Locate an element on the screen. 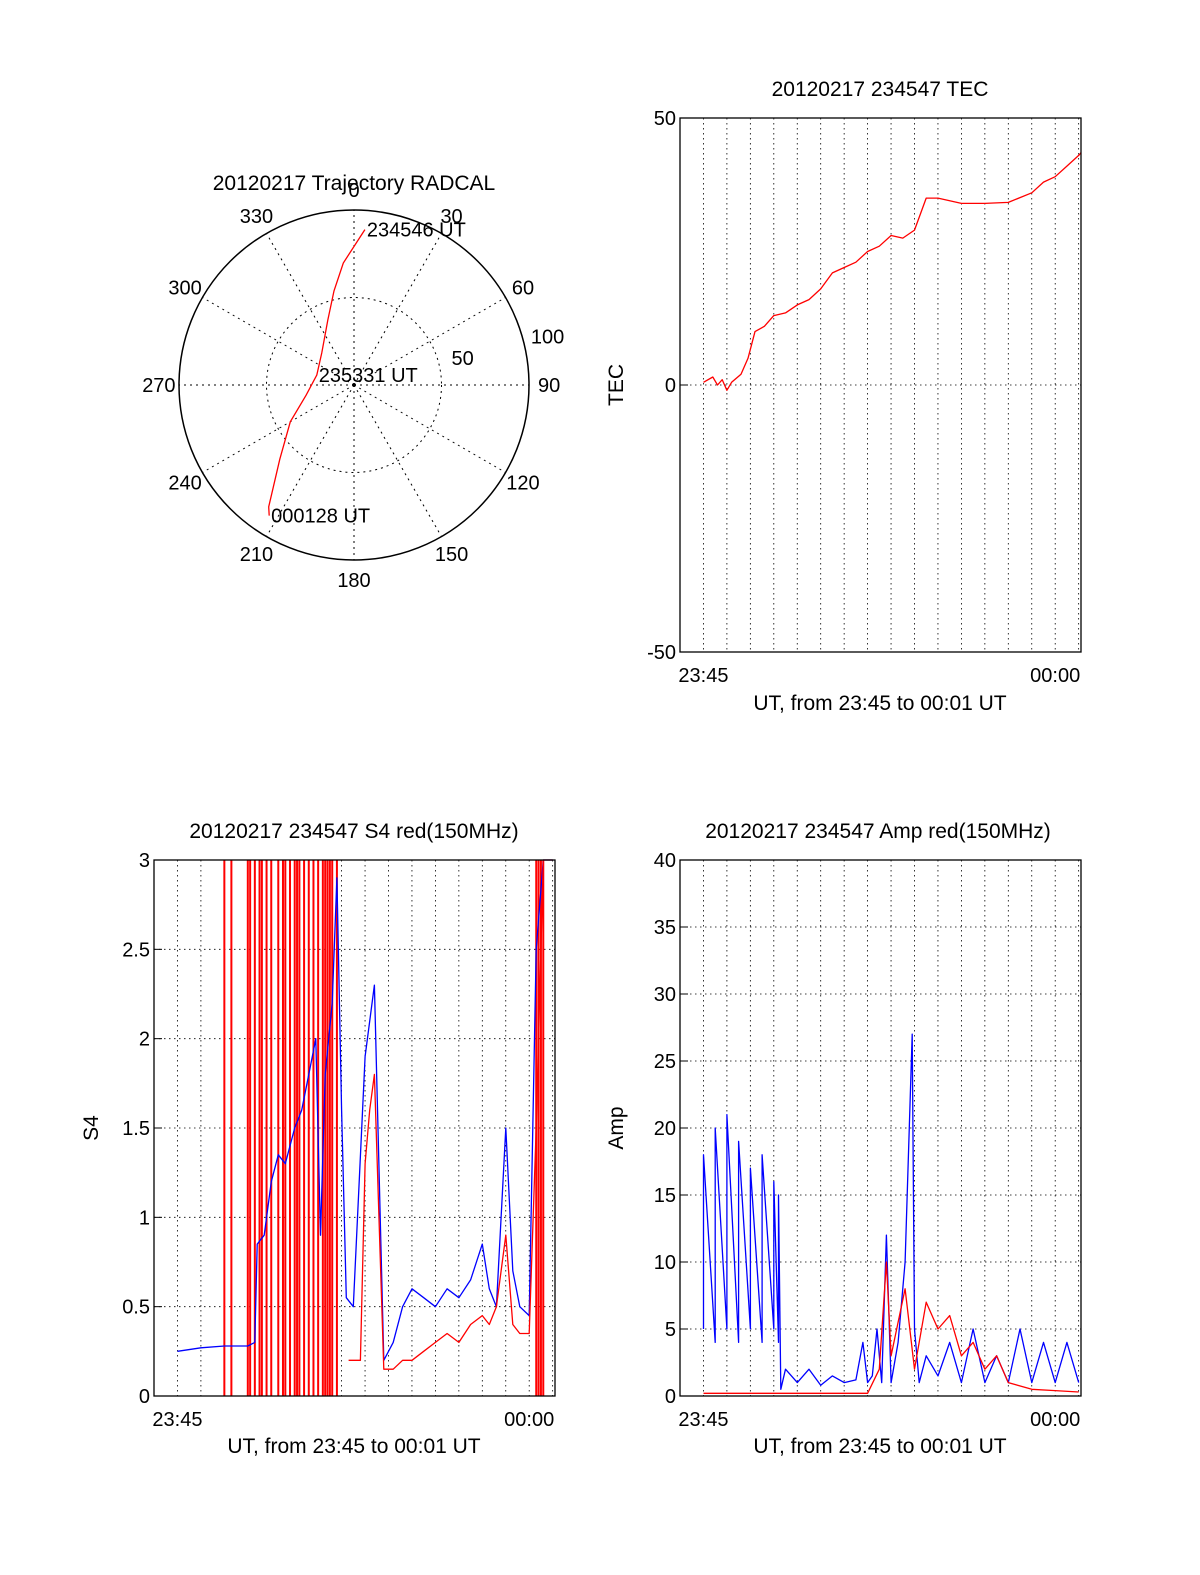  amp-ylabel: Amp is located at coordinates (616, 1127).